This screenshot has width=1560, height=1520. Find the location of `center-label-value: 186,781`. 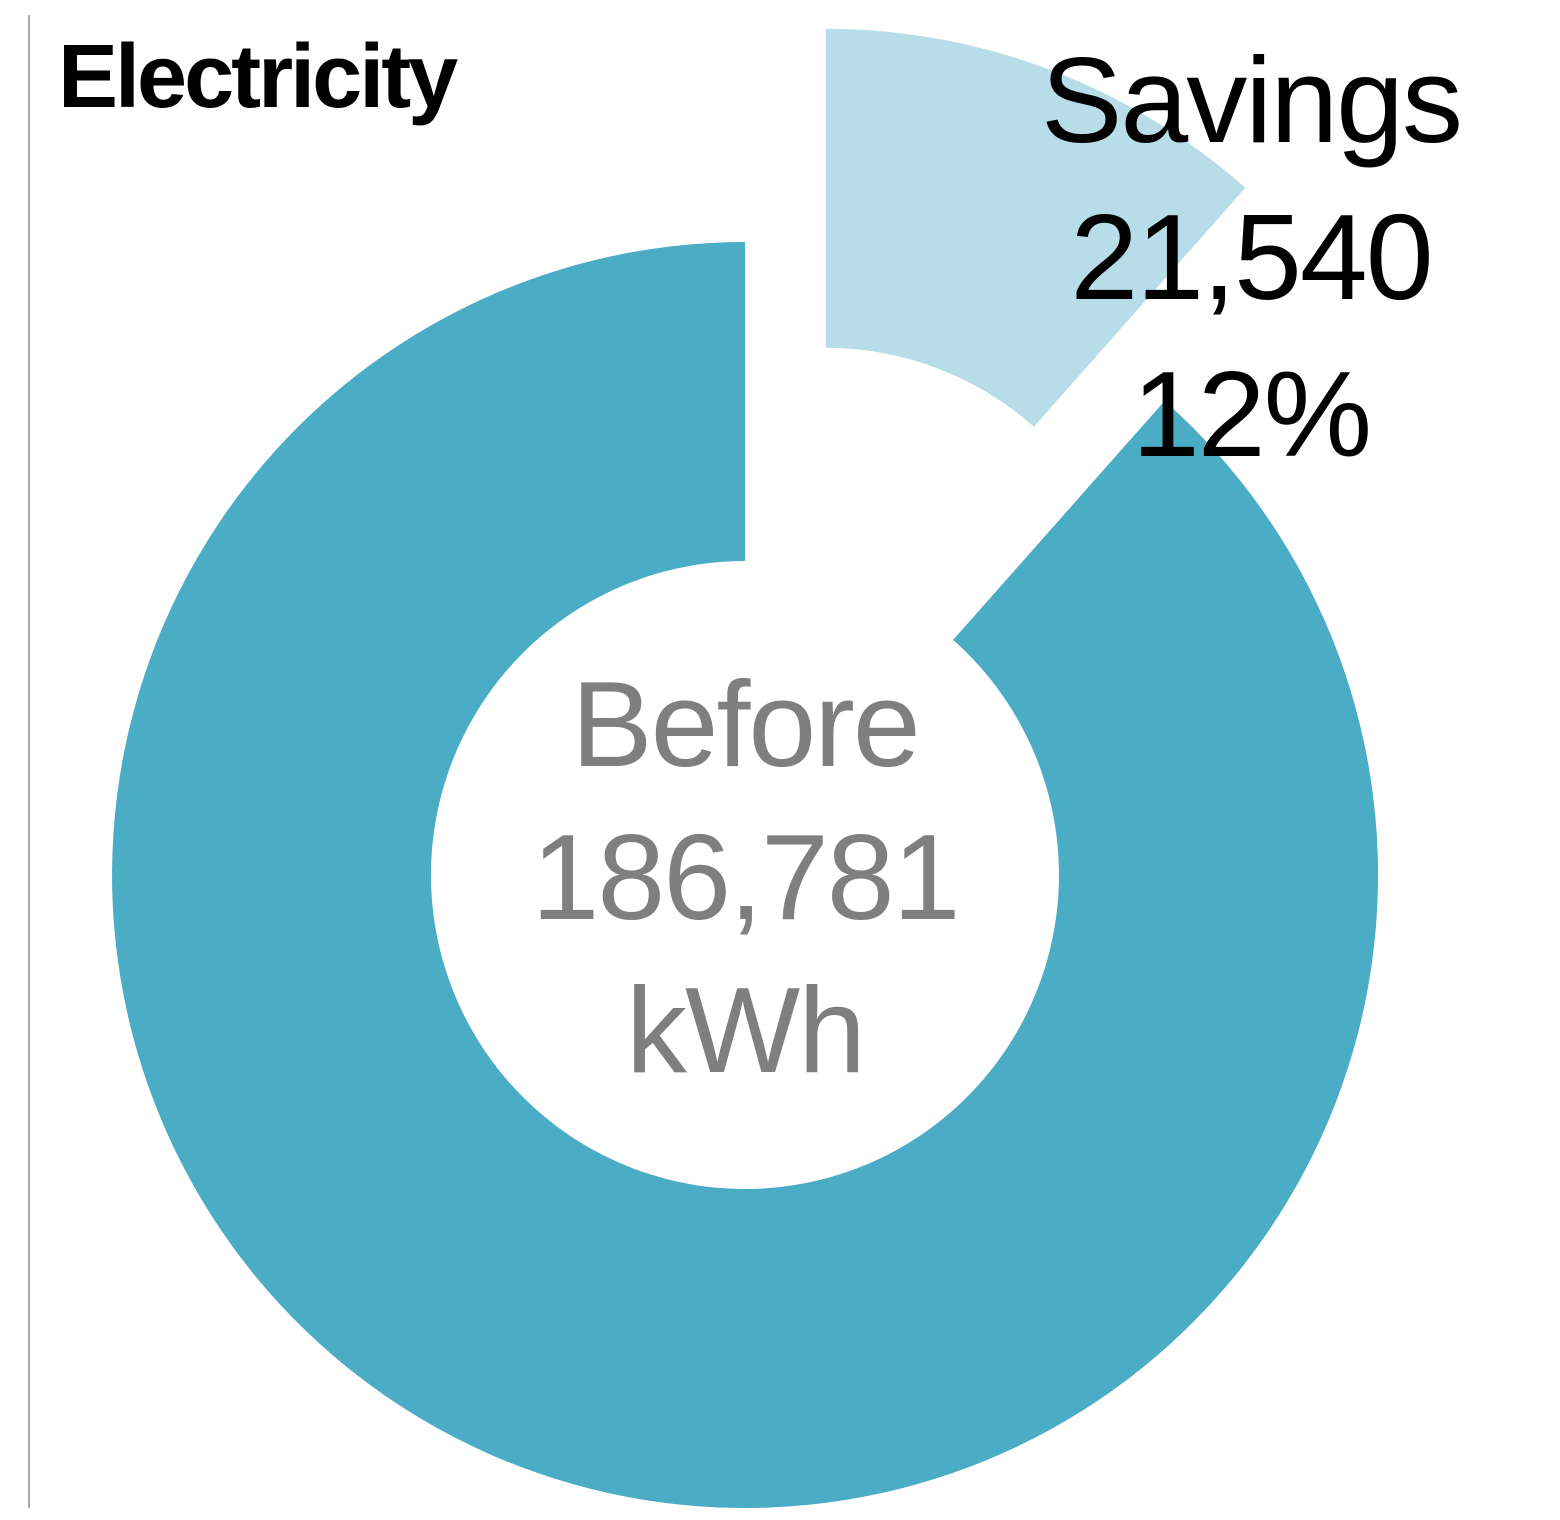

center-label-value: 186,781 is located at coordinates (746, 877).